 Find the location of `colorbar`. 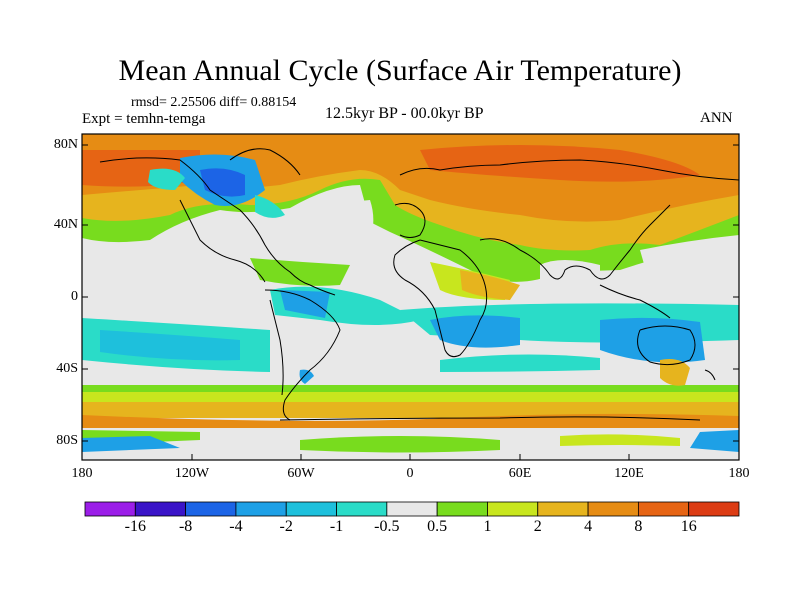

colorbar is located at coordinates (412, 509).